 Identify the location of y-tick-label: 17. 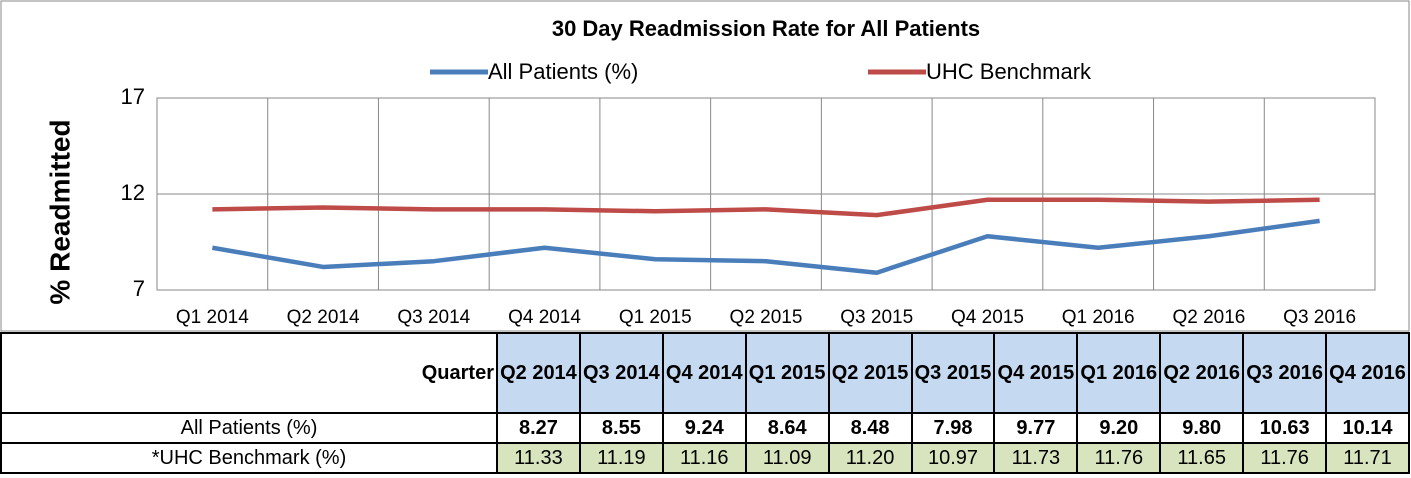
(133, 96).